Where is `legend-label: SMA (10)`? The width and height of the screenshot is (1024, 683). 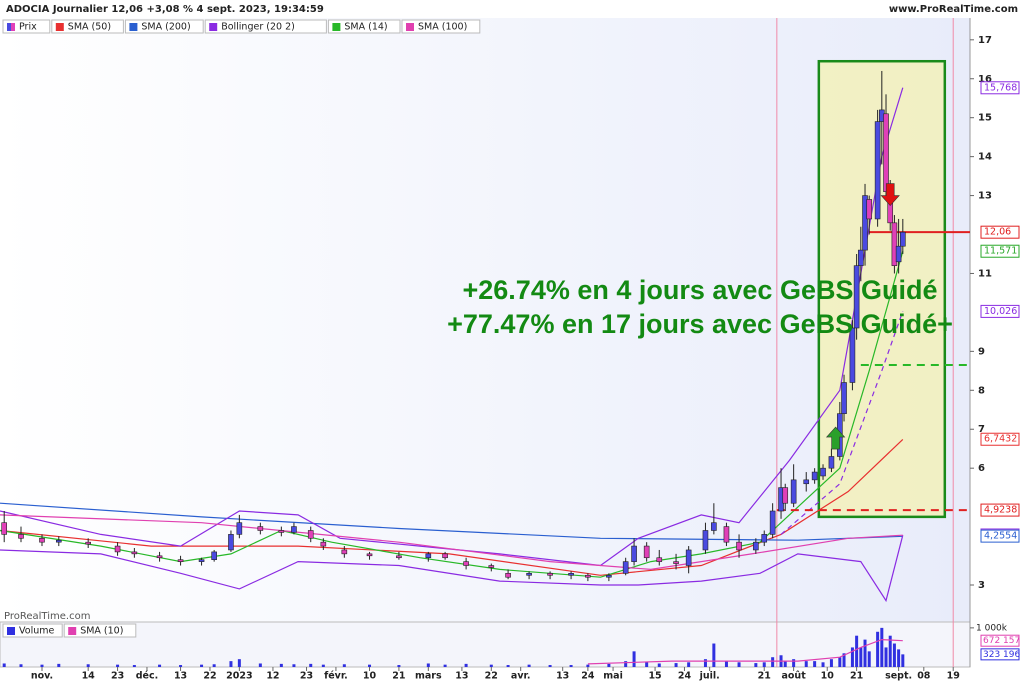 legend-label: SMA (10) is located at coordinates (101, 631).